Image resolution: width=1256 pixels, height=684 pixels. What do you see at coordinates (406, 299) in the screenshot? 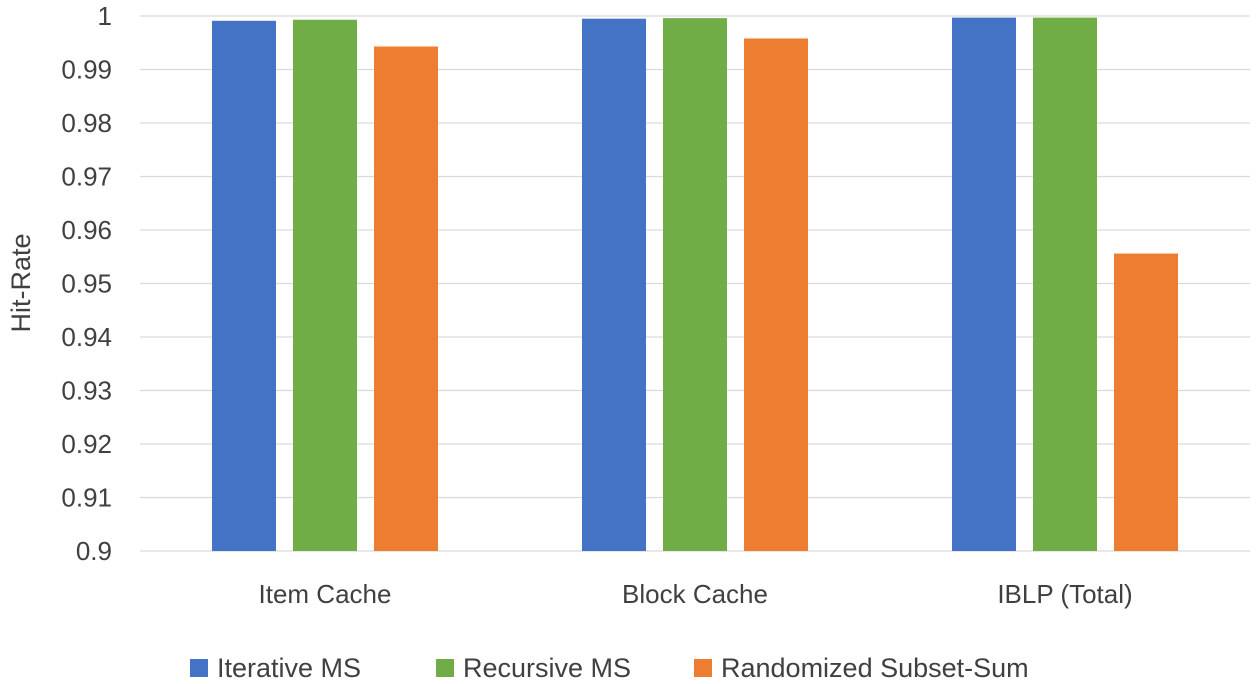
I see `bar-randomized-subset-sum-item-cache` at bounding box center [406, 299].